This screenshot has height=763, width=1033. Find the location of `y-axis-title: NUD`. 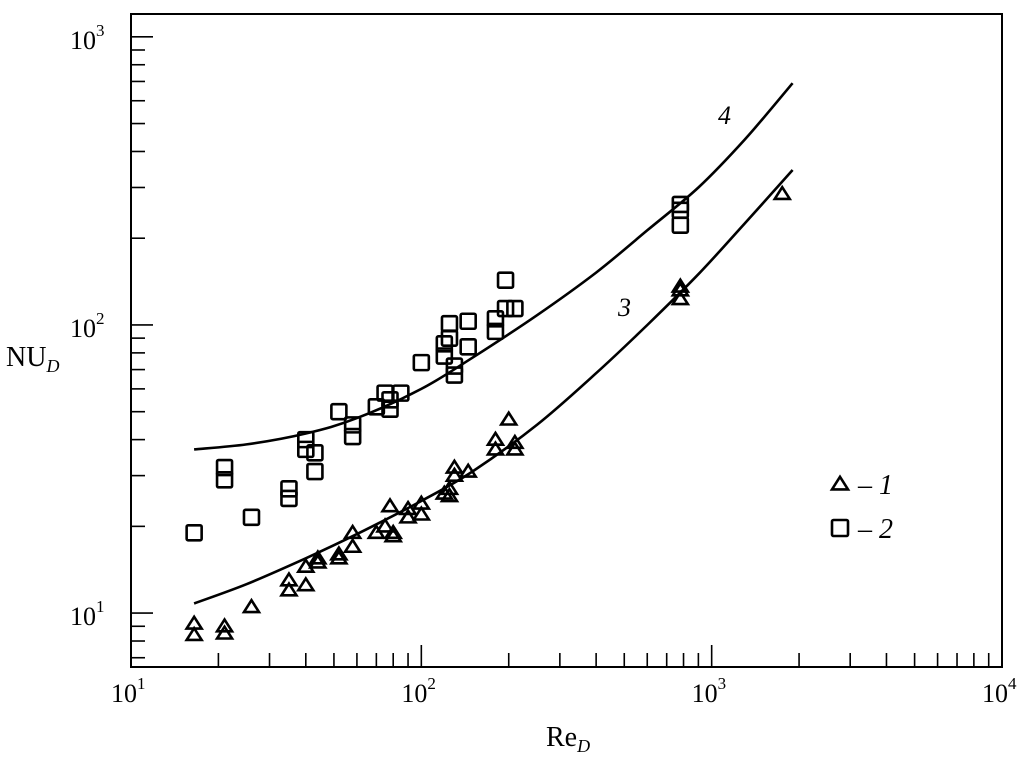

y-axis-title: NUD is located at coordinates (32, 359).